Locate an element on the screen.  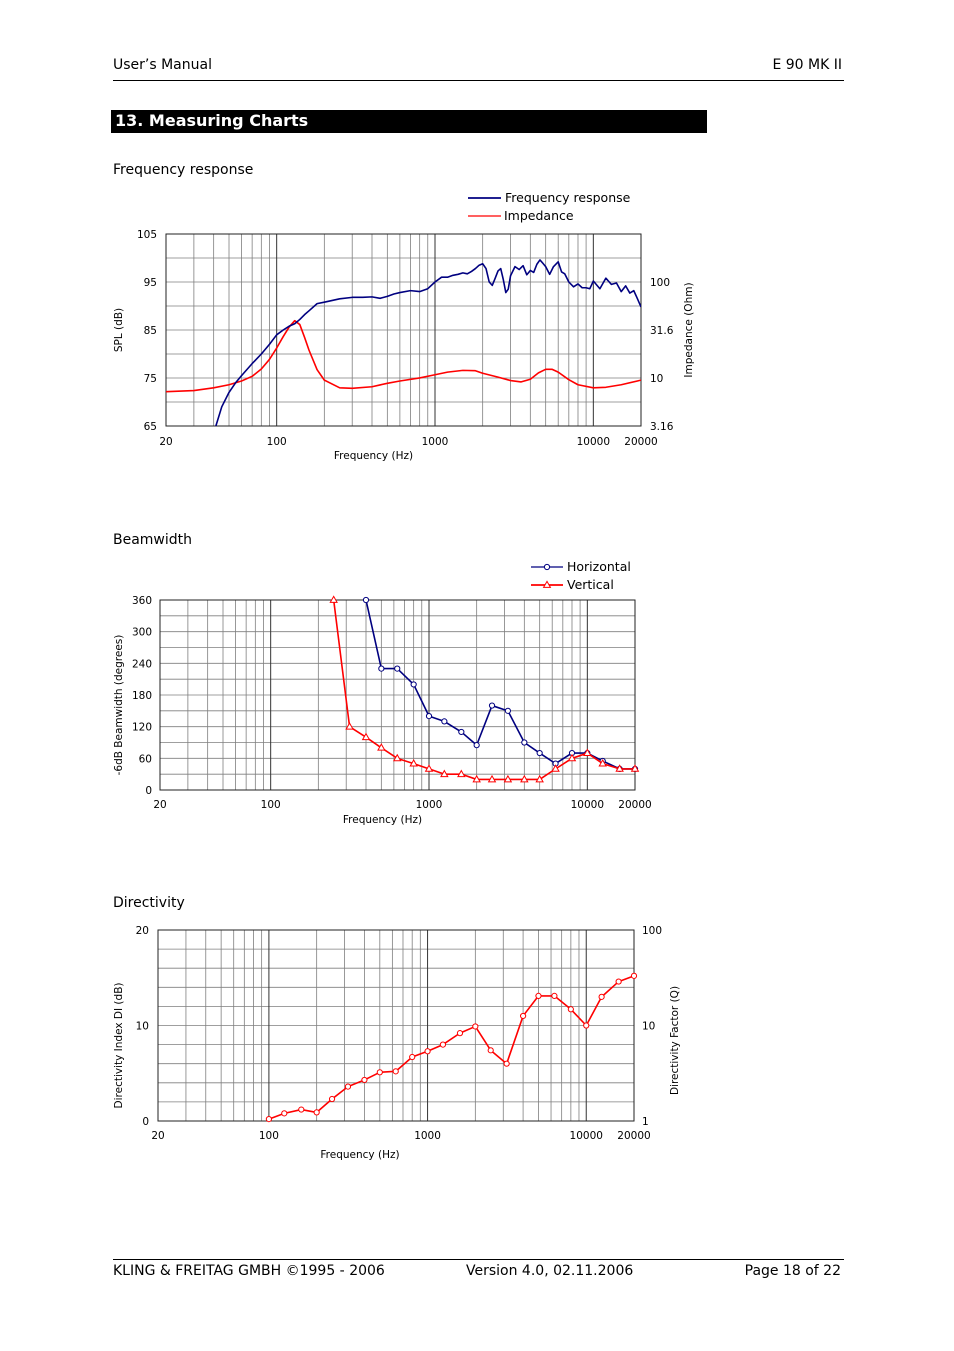
y-tick-label: 180 is located at coordinates (142, 696).